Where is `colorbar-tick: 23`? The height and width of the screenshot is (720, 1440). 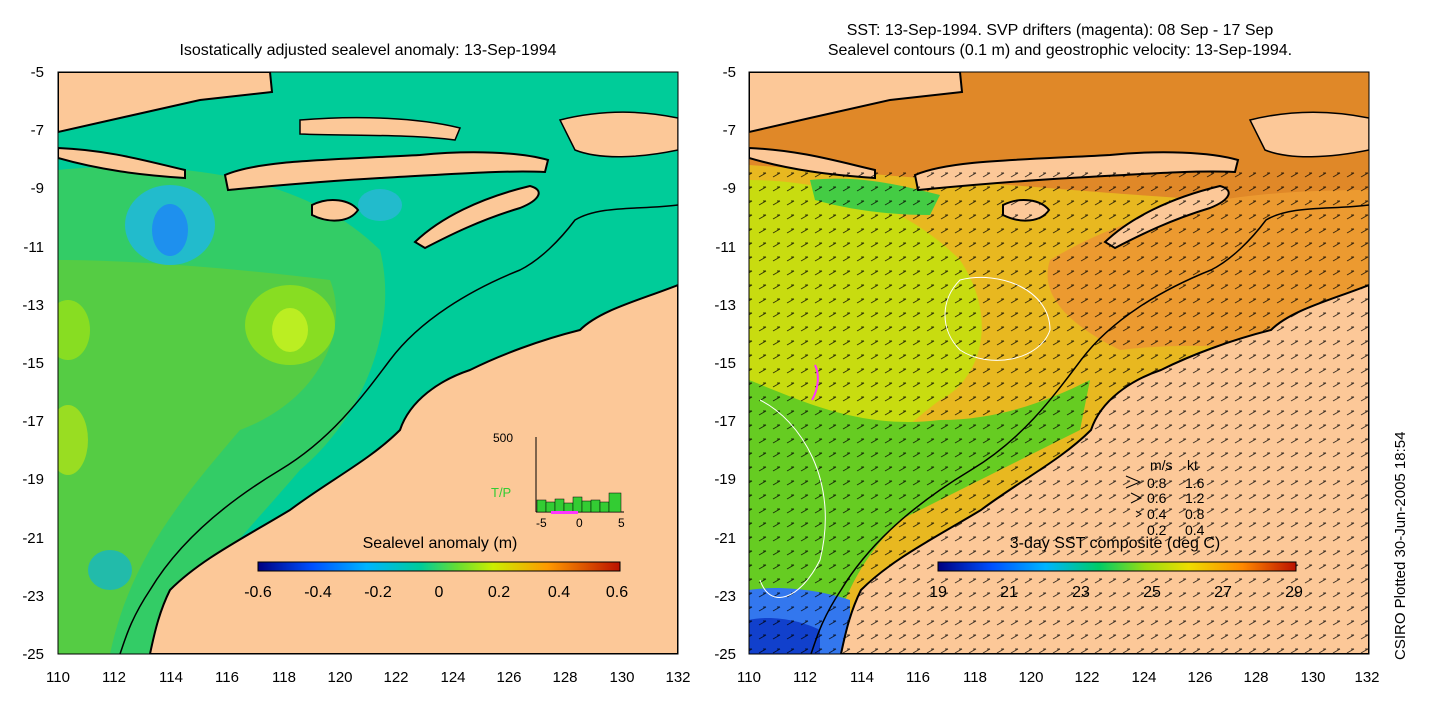
colorbar-tick: 23 is located at coordinates (1081, 592).